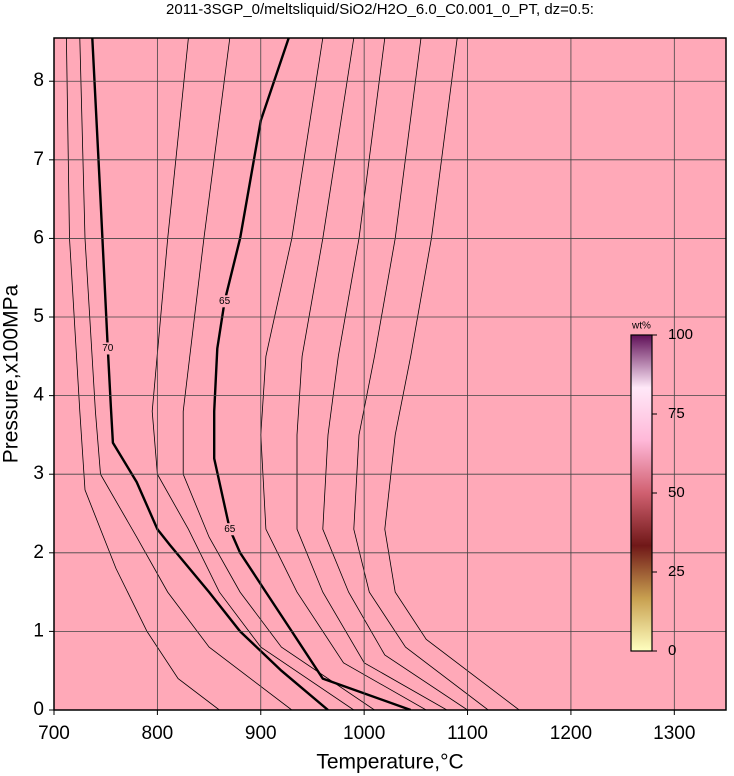 The height and width of the screenshot is (776, 734). Describe the element at coordinates (672, 650) in the screenshot. I see `colorbar-tick-label: 0` at that location.